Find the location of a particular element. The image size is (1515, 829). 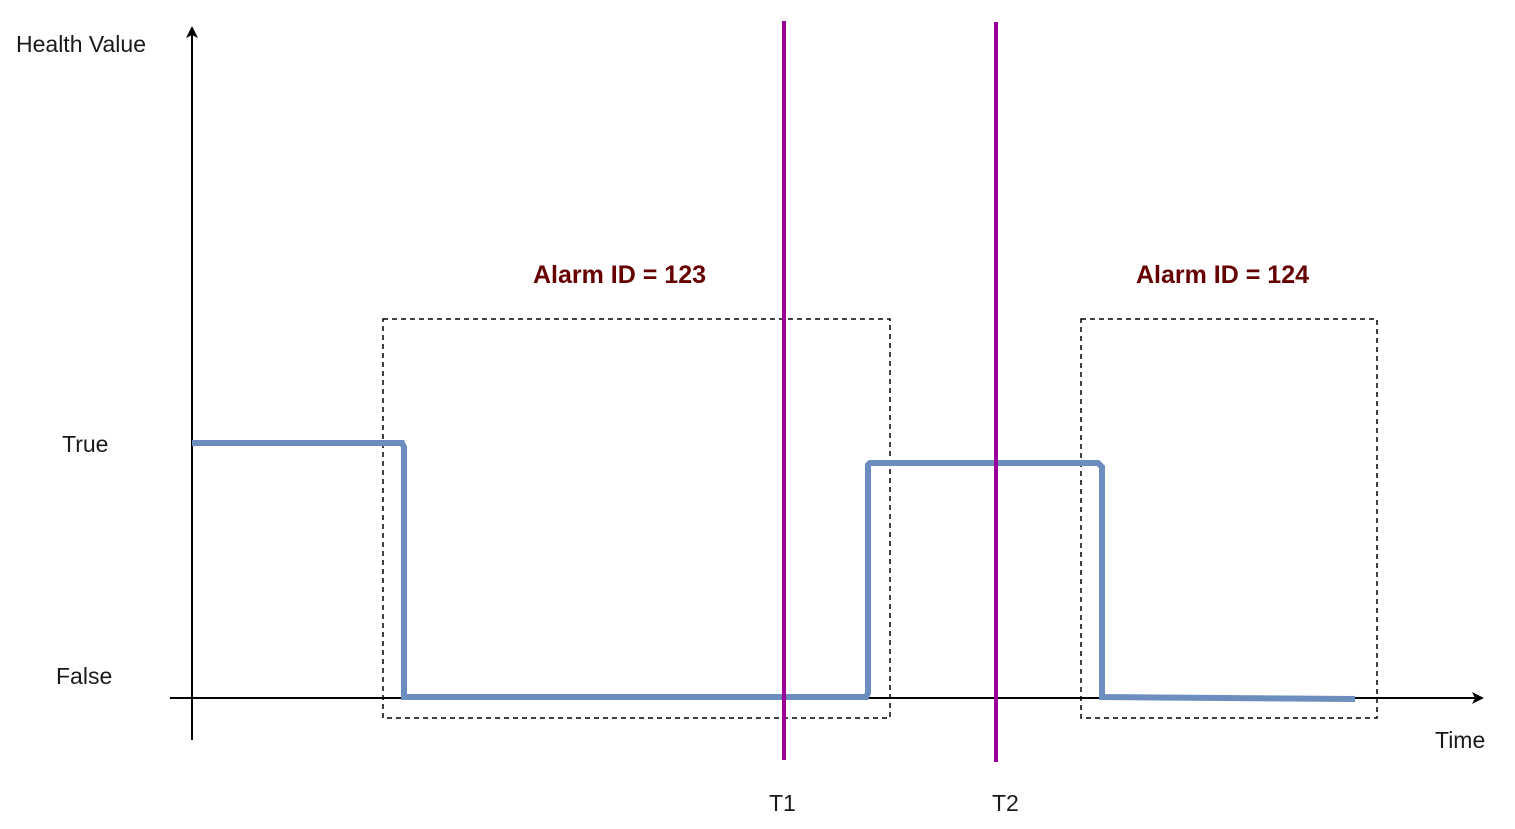

false-level-label: False is located at coordinates (84, 676).